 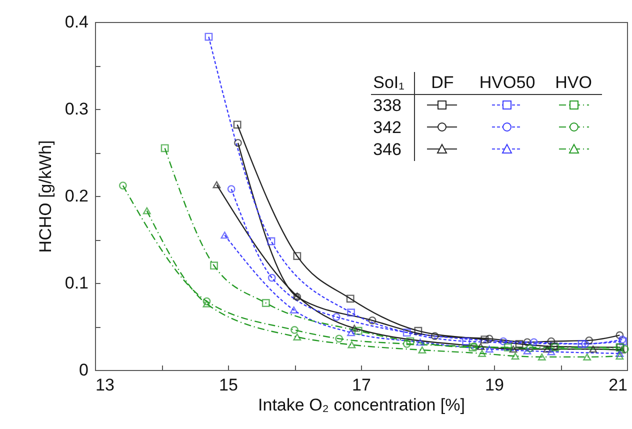 What do you see at coordinates (361, 385) in the screenshot?
I see `x-tick-label: 17` at bounding box center [361, 385].